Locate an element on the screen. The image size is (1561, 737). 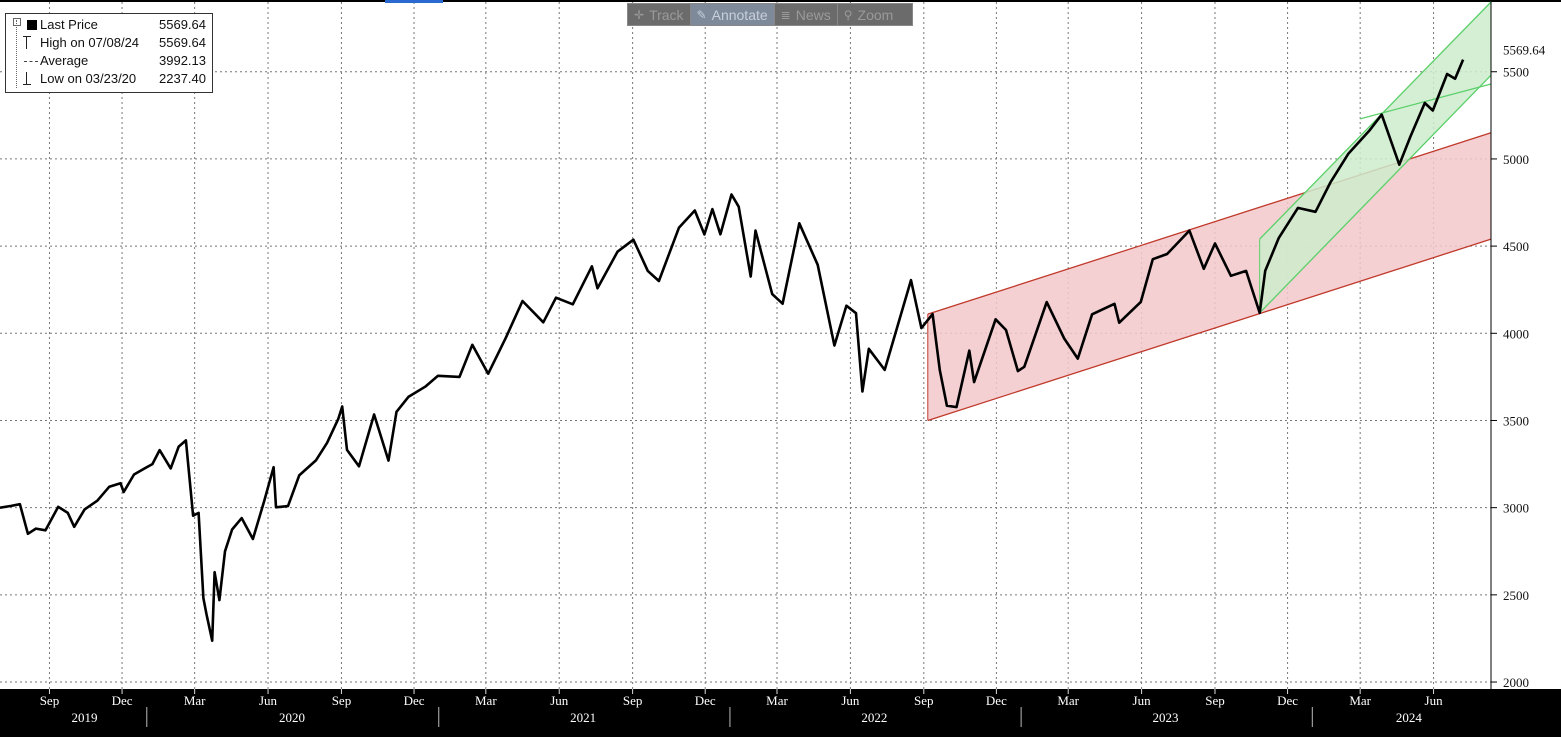
right-axis-band is located at coordinates (1526, 345).